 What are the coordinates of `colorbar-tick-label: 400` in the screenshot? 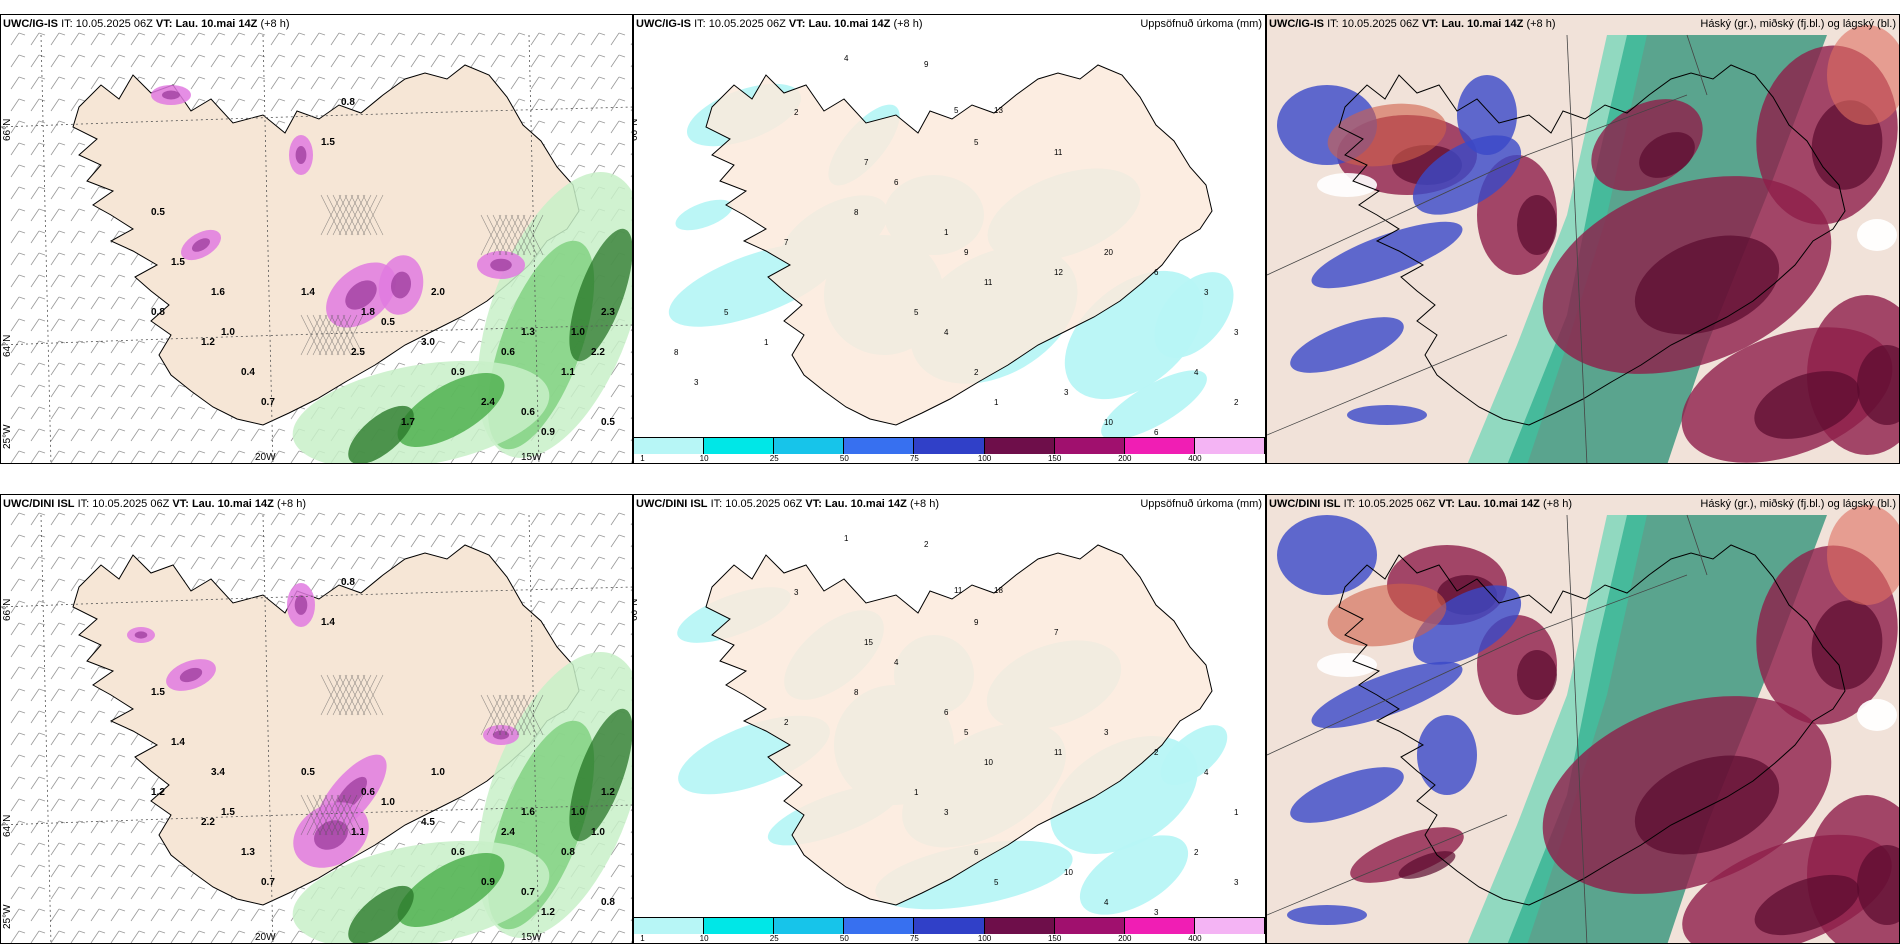 It's located at (1195, 938).